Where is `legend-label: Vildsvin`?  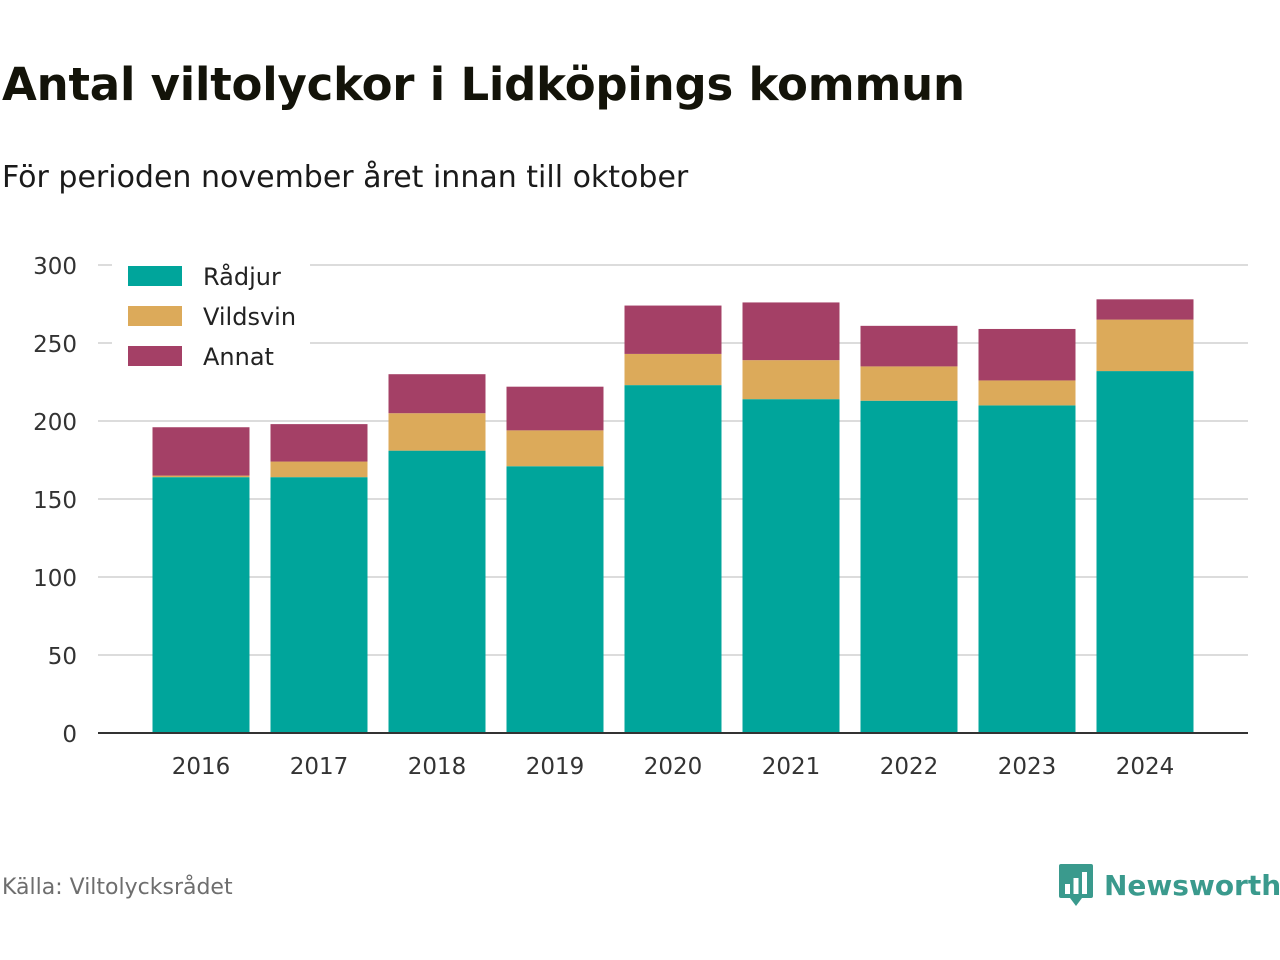
legend-label: Vildsvin is located at coordinates (249, 317).